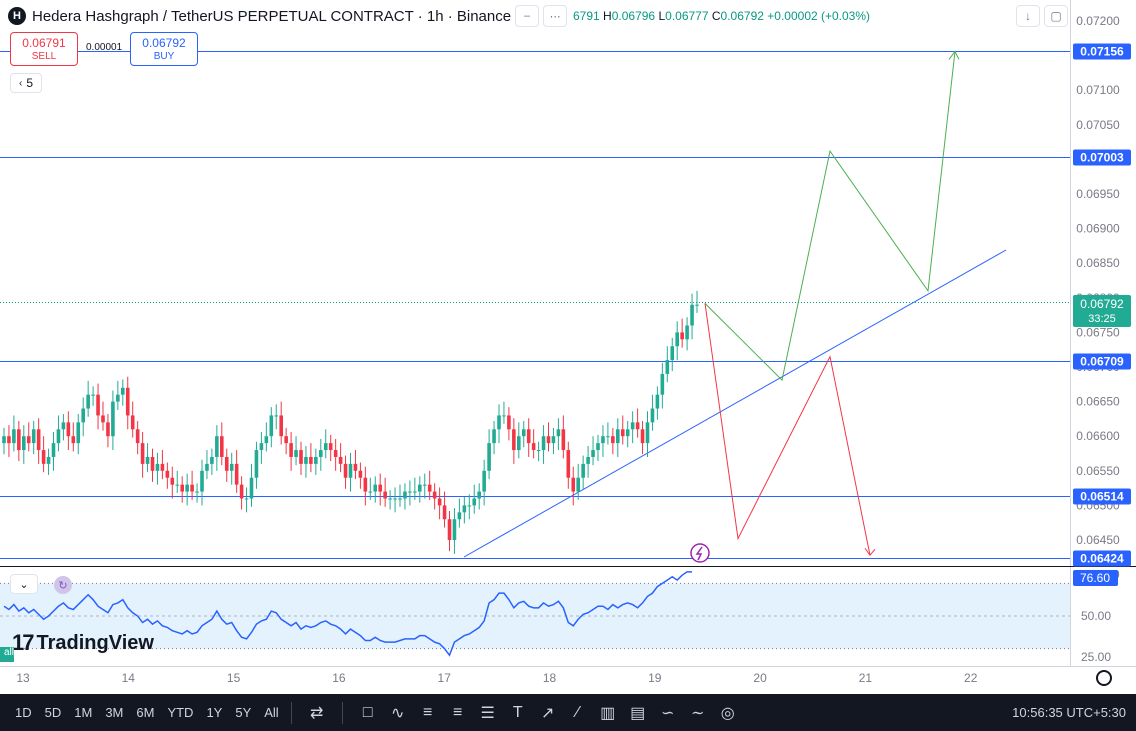 This screenshot has width=1136, height=731. Describe the element at coordinates (1098, 21) in the screenshot. I see `price-tick: 0.07200` at that location.